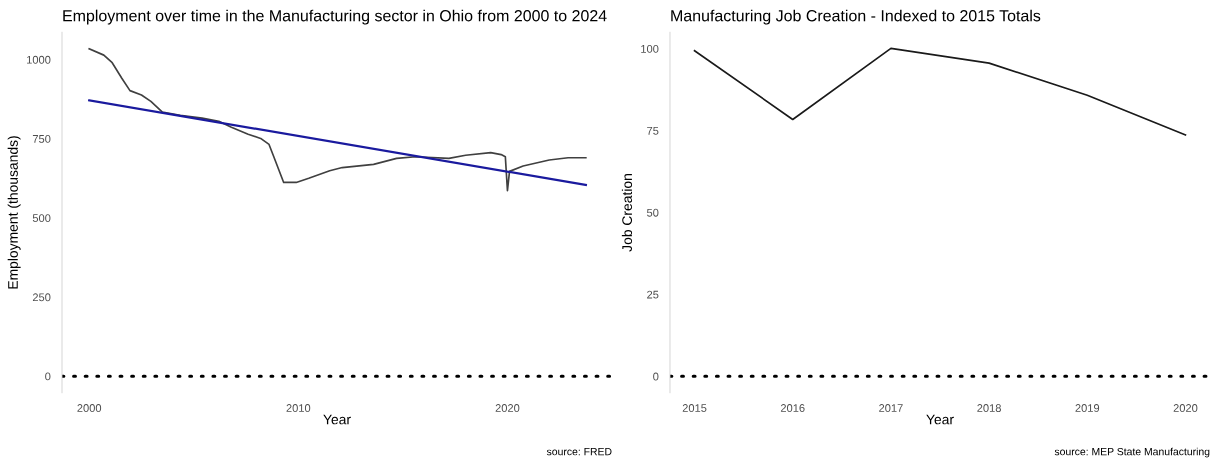 This screenshot has width=1217, height=462. Describe the element at coordinates (792, 408) in the screenshot. I see `x-tick-label: 2016` at that location.